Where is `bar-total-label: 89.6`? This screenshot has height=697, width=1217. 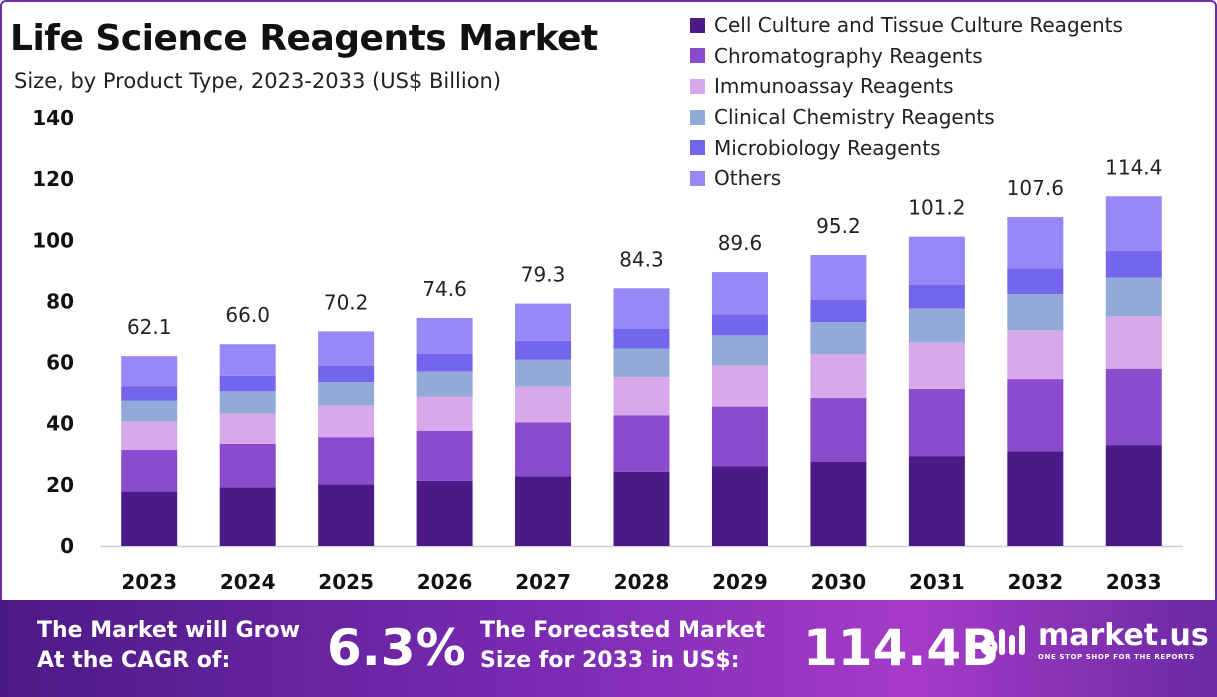
bar-total-label: 89.6 is located at coordinates (740, 243).